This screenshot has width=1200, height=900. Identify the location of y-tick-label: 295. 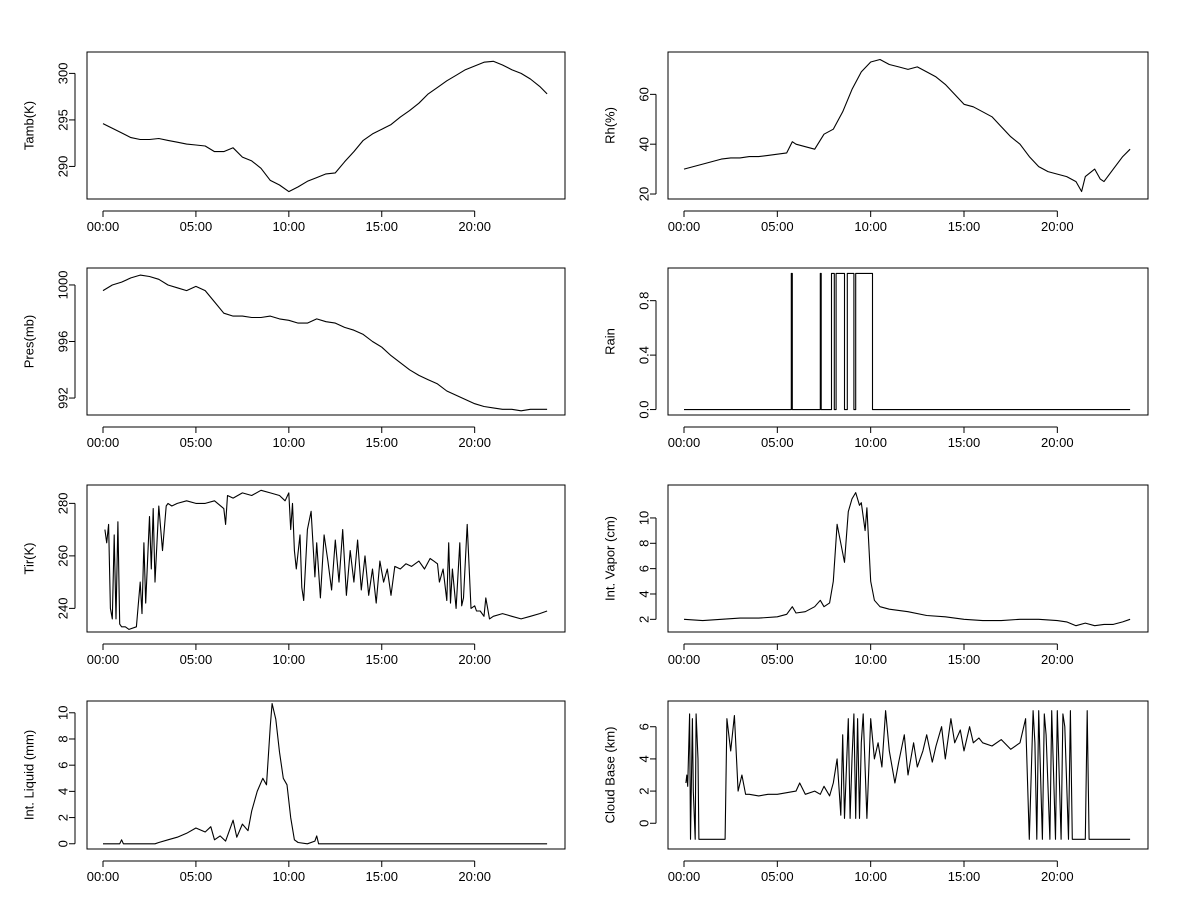
(63, 120).